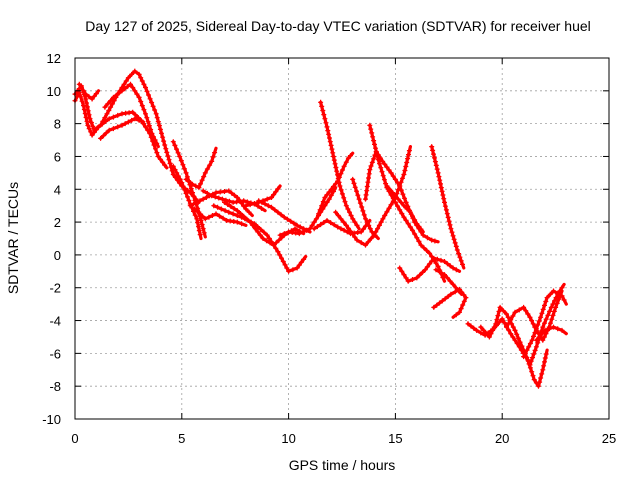 The width and height of the screenshot is (640, 480). I want to click on y-tick-label: -10, so click(51, 419).